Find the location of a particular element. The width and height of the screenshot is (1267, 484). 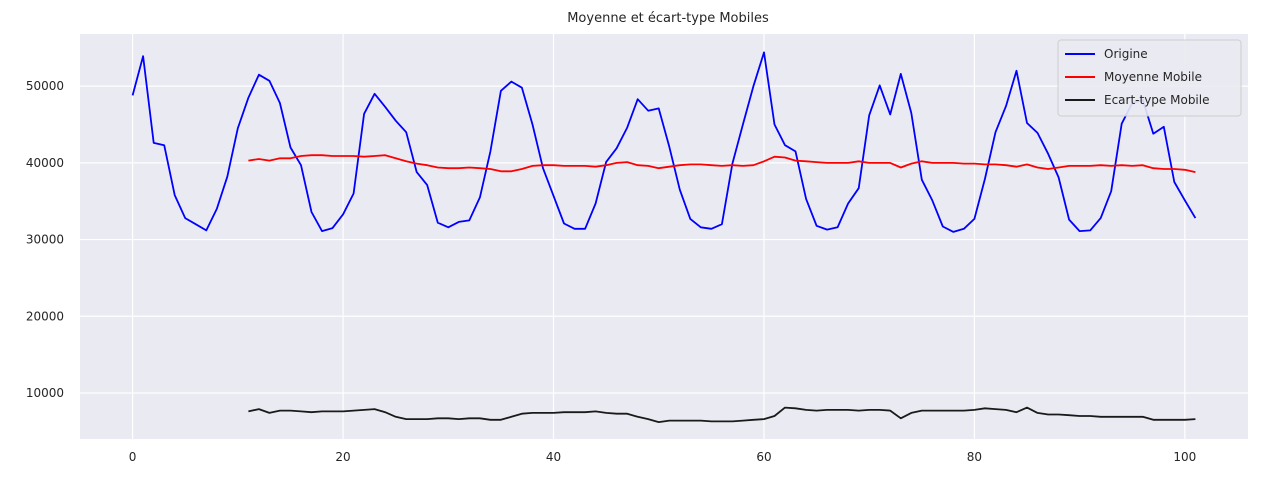

legend-label-ecart: Ecart-type Mobile is located at coordinates (1157, 100).